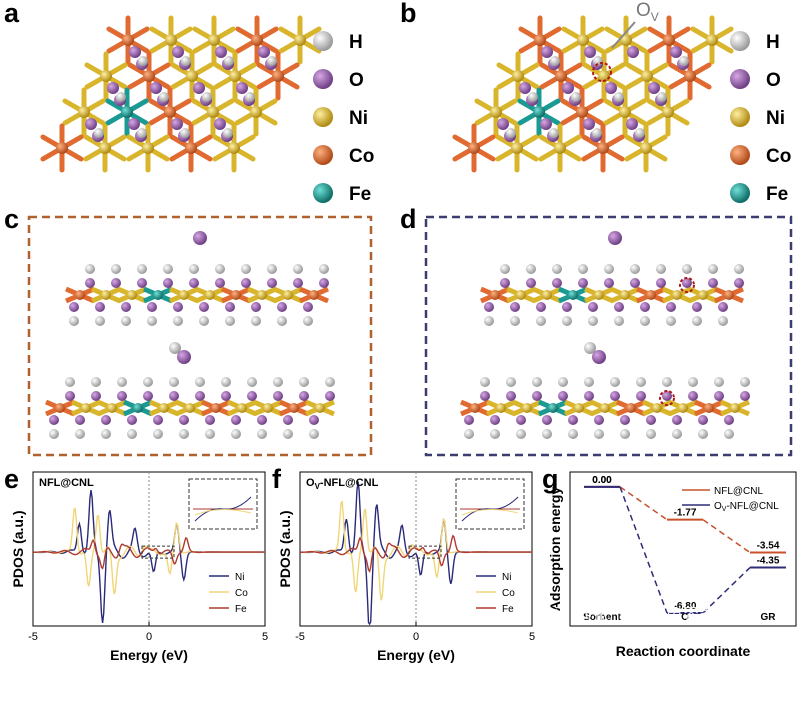 The width and height of the screenshot is (802, 710). I want to click on energy-value-label: 0.00, so click(602, 480).